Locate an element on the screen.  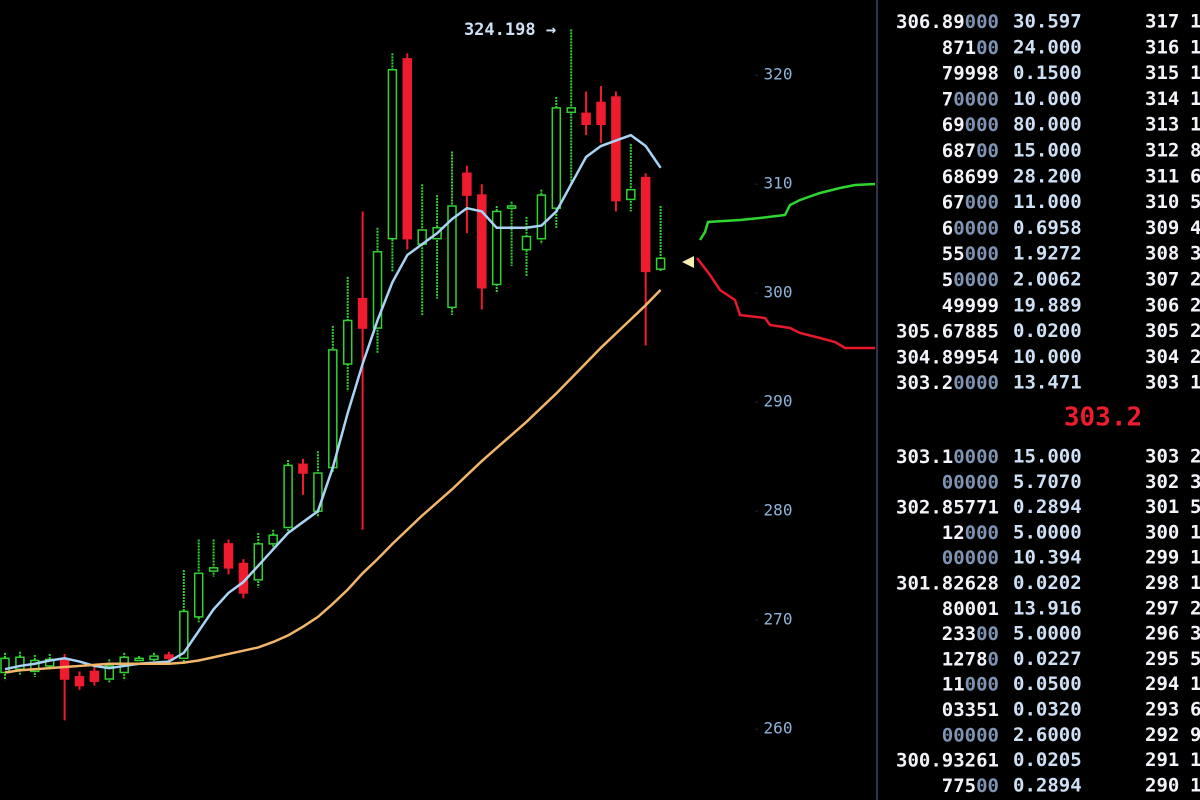
book-price: 68699 is located at coordinates (970, 176).